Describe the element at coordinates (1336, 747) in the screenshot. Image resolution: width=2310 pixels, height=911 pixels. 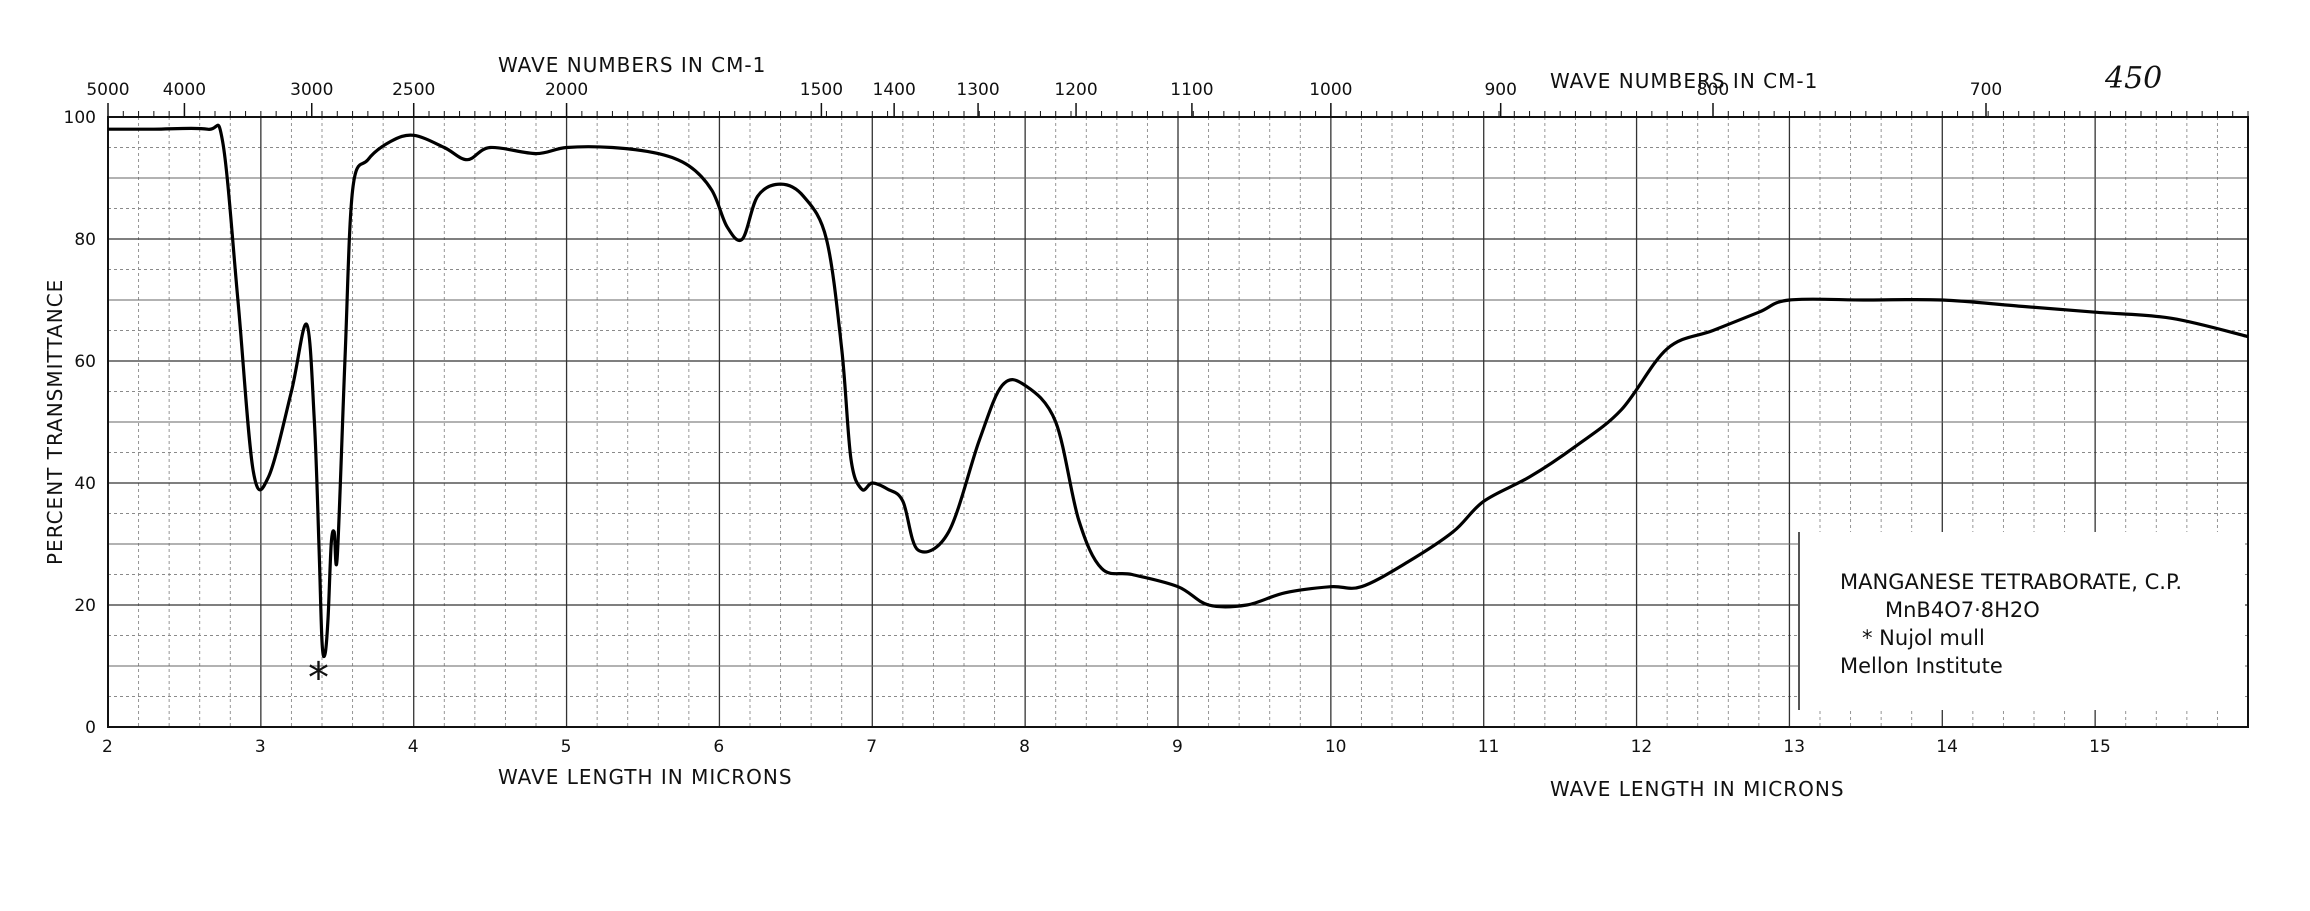
I see `x-tick-label: 10` at that location.